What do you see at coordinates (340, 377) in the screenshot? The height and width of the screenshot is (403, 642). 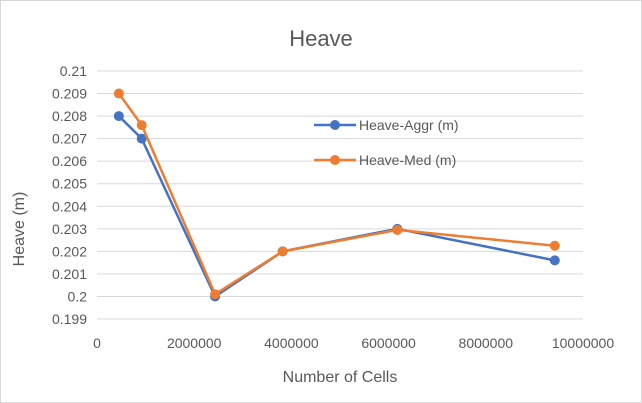 I see `x-axis-label: Number of Cells` at bounding box center [340, 377].